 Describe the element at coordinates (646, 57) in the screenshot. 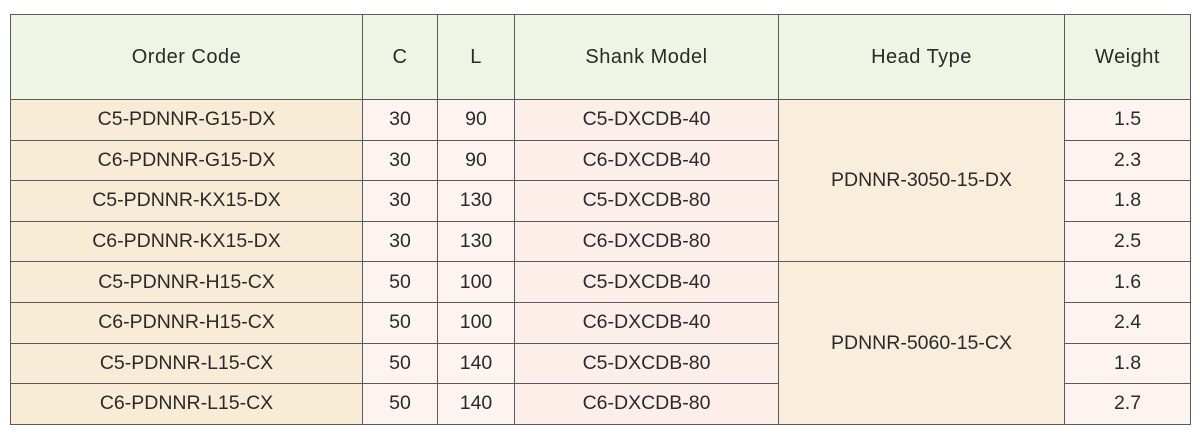

I see `header-cell: Shank Model` at that location.